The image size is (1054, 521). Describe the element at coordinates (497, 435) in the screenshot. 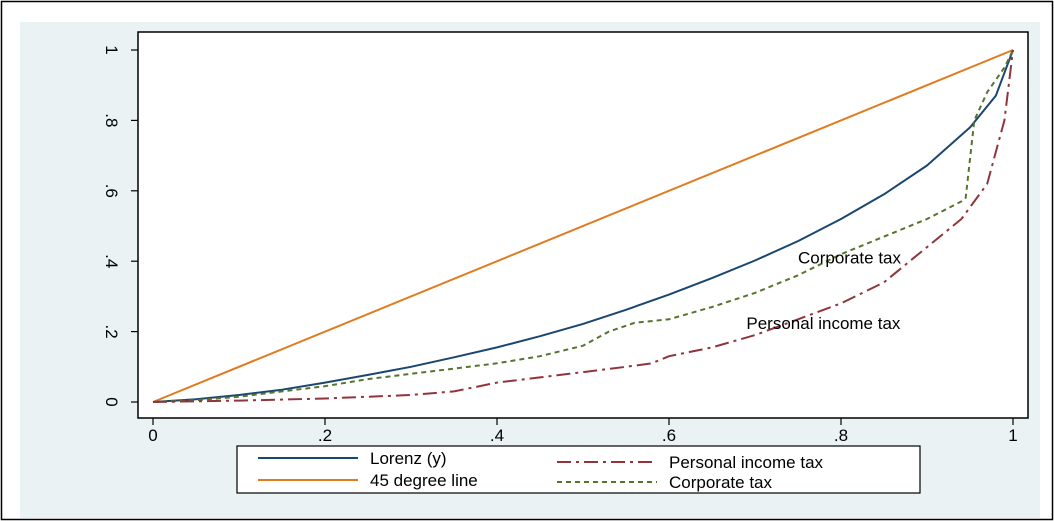

I see `x-tick-label: .4` at that location.